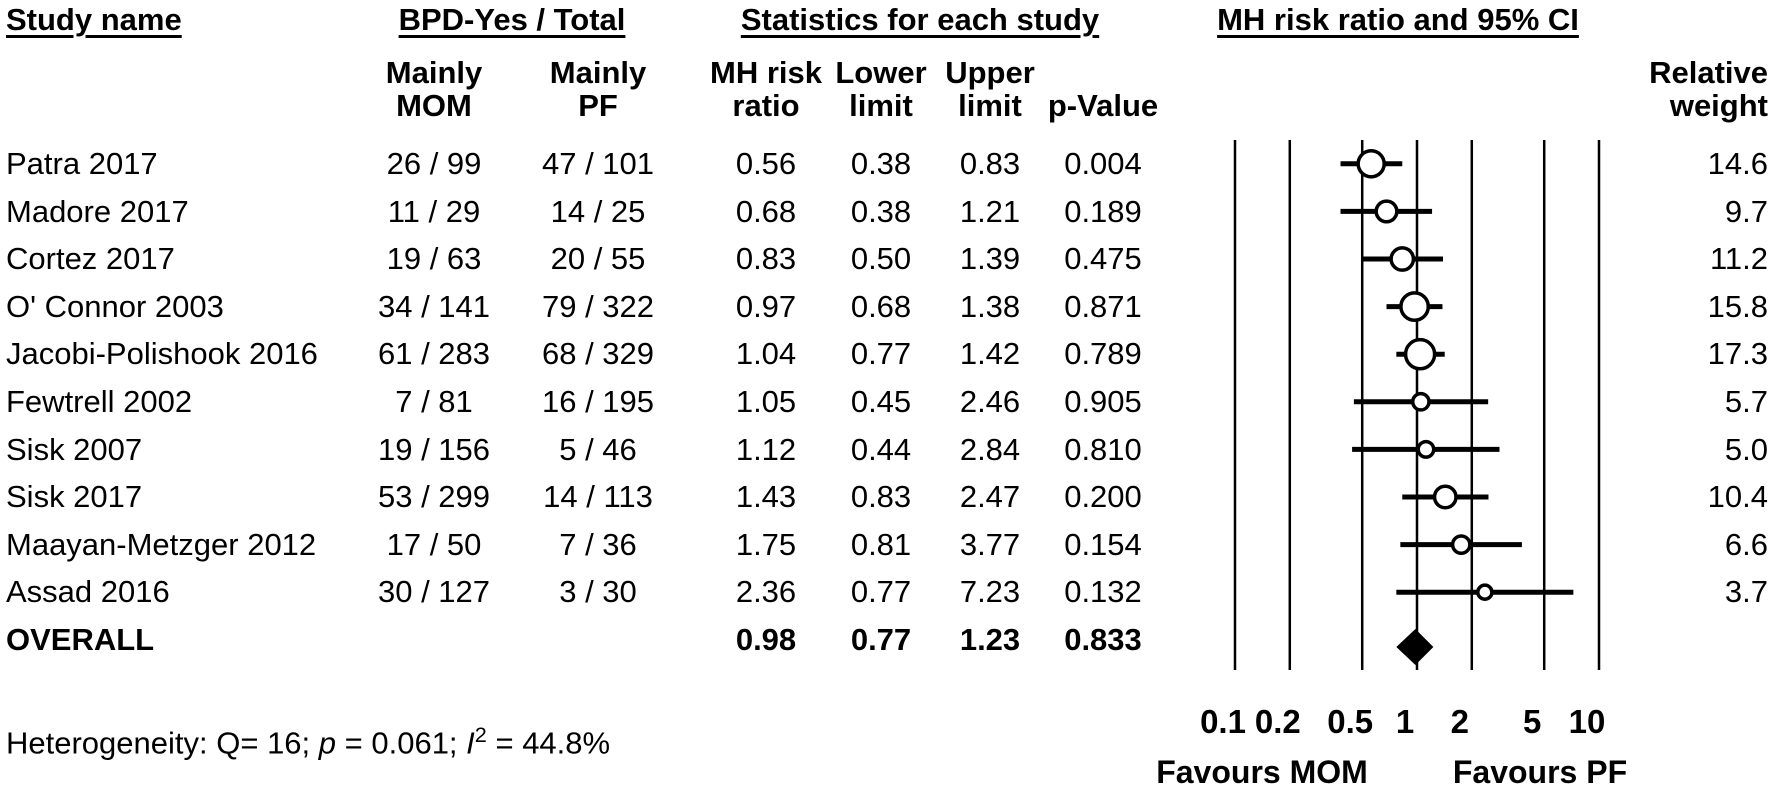 This screenshot has width=1772, height=792. I want to click on study-name-cell: Patra 2017, so click(82, 163).